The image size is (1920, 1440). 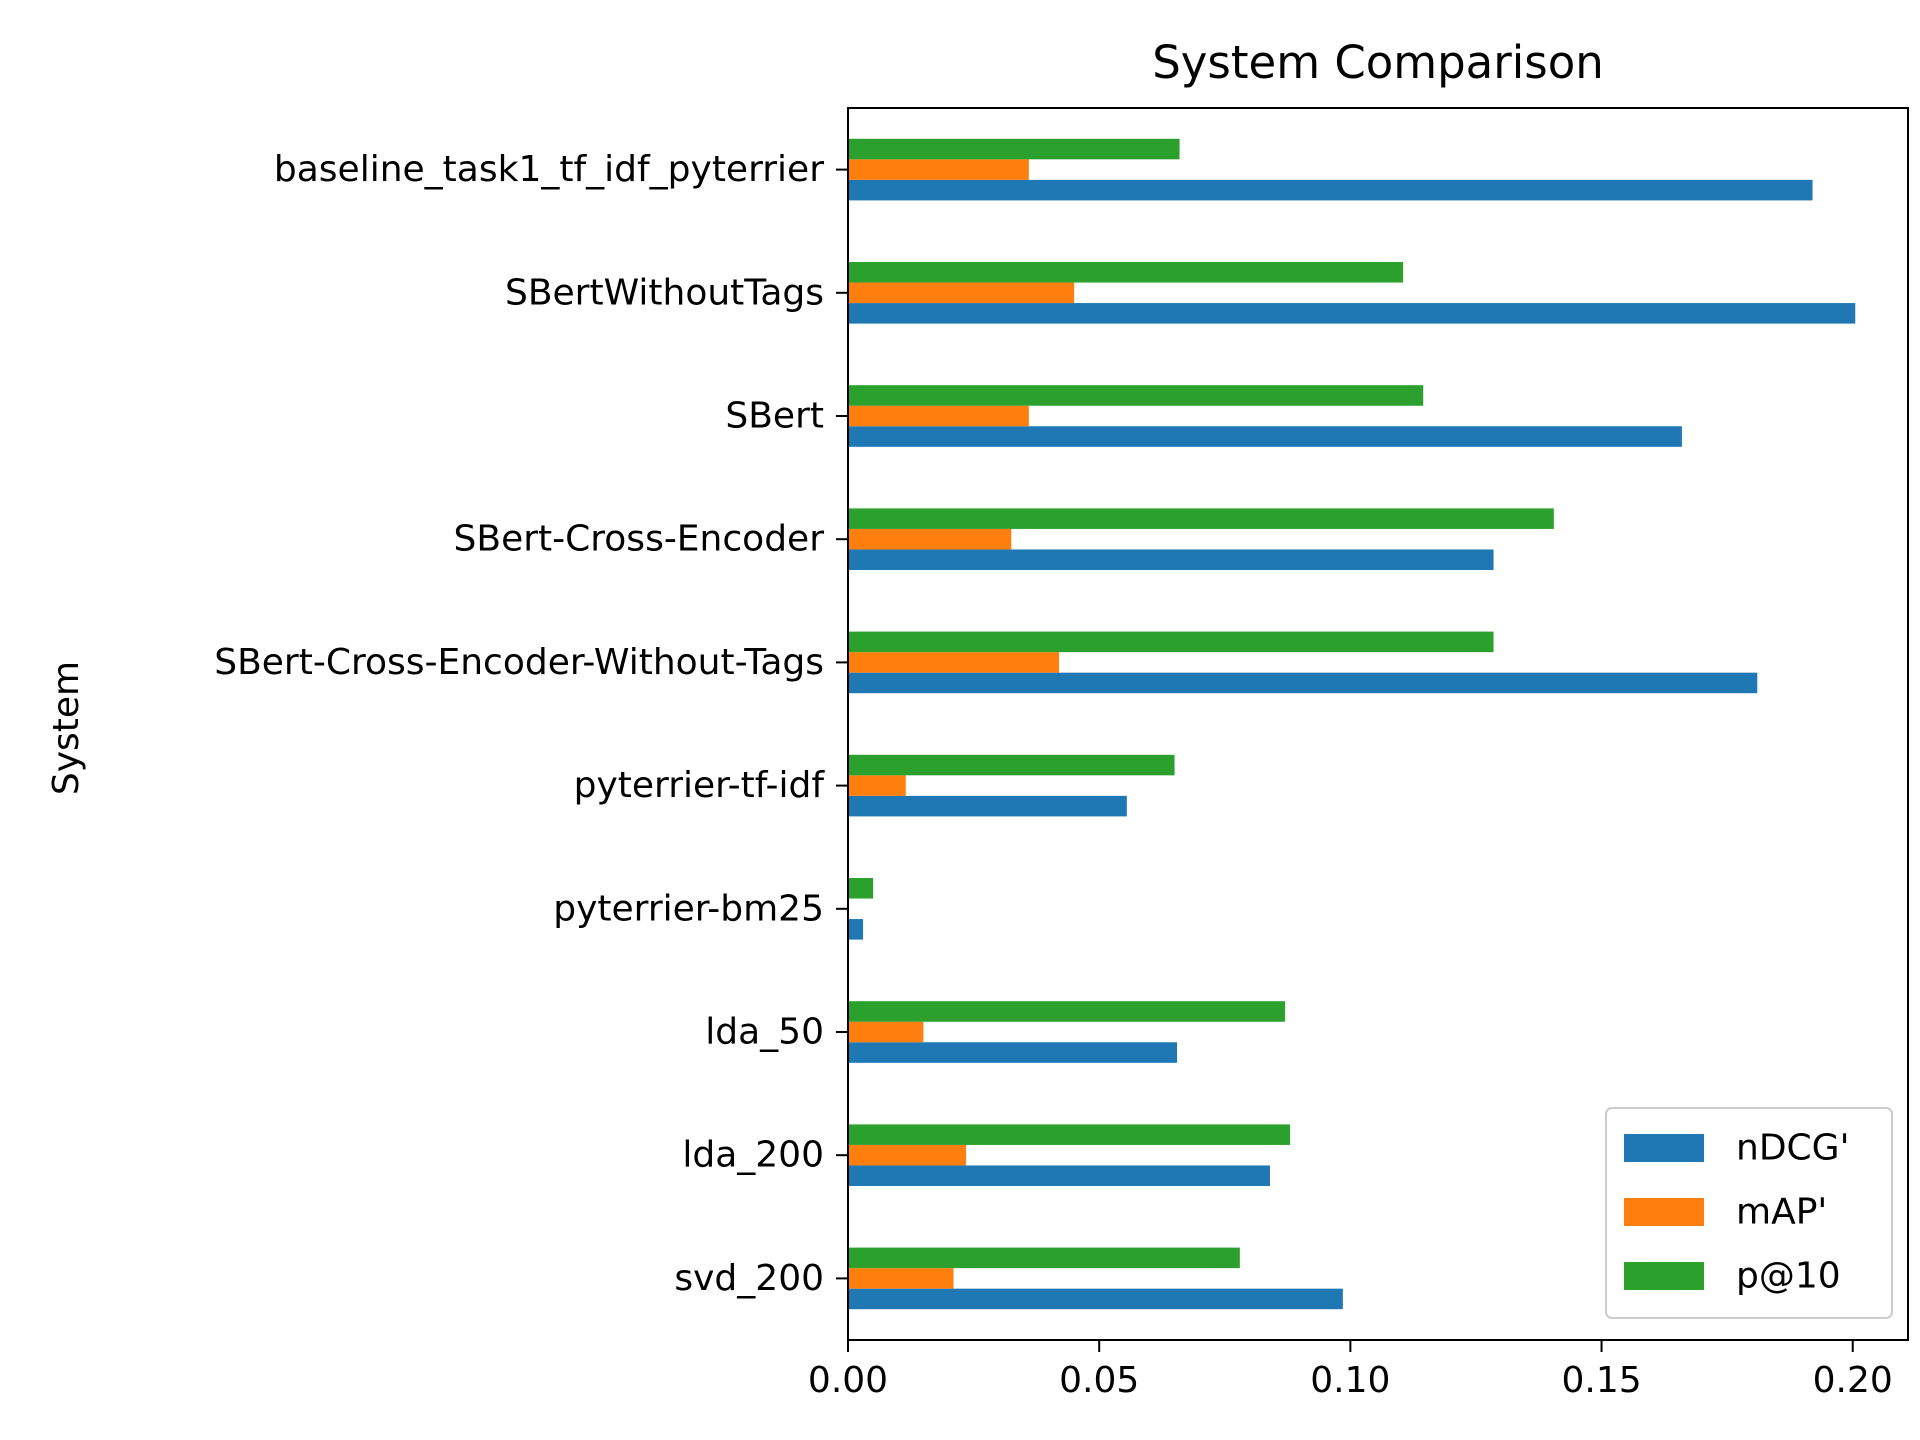 I want to click on bar-p@10-3, so click(x=1136, y=395).